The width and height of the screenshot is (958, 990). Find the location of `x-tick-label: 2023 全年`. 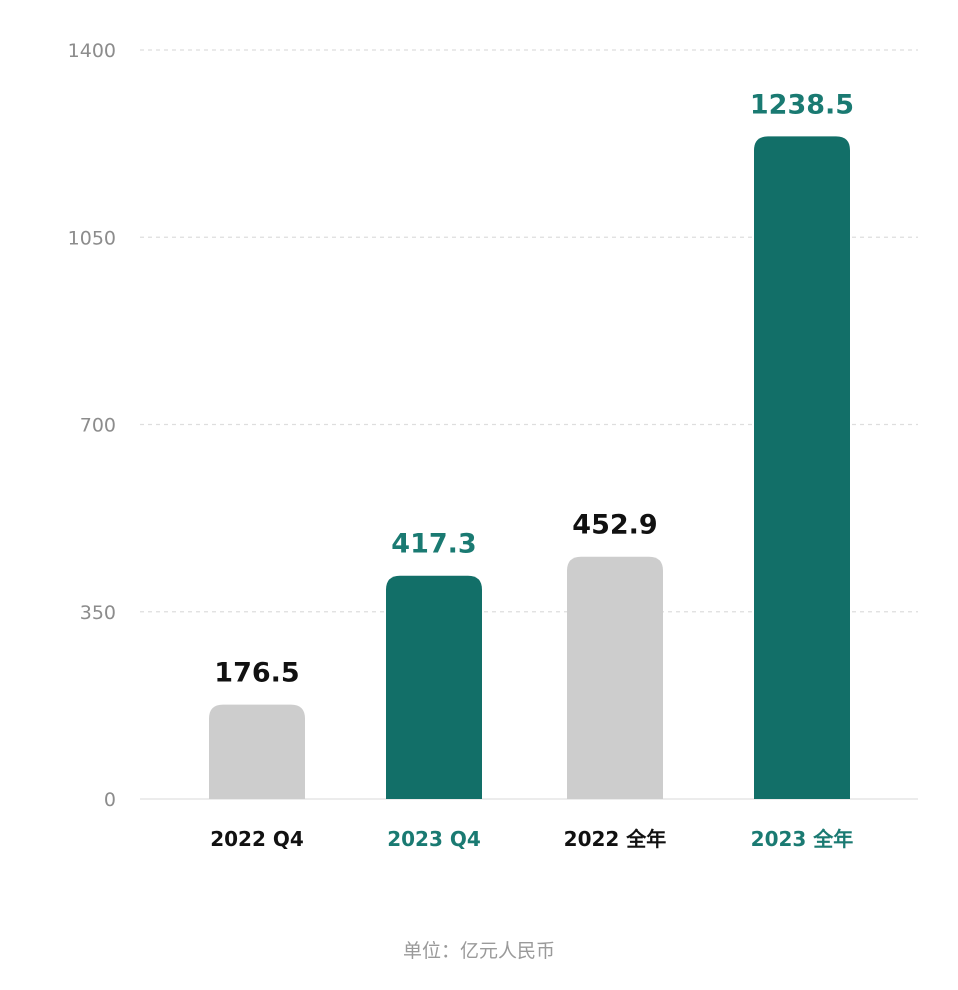

x-tick-label: 2023 全年 is located at coordinates (802, 839).